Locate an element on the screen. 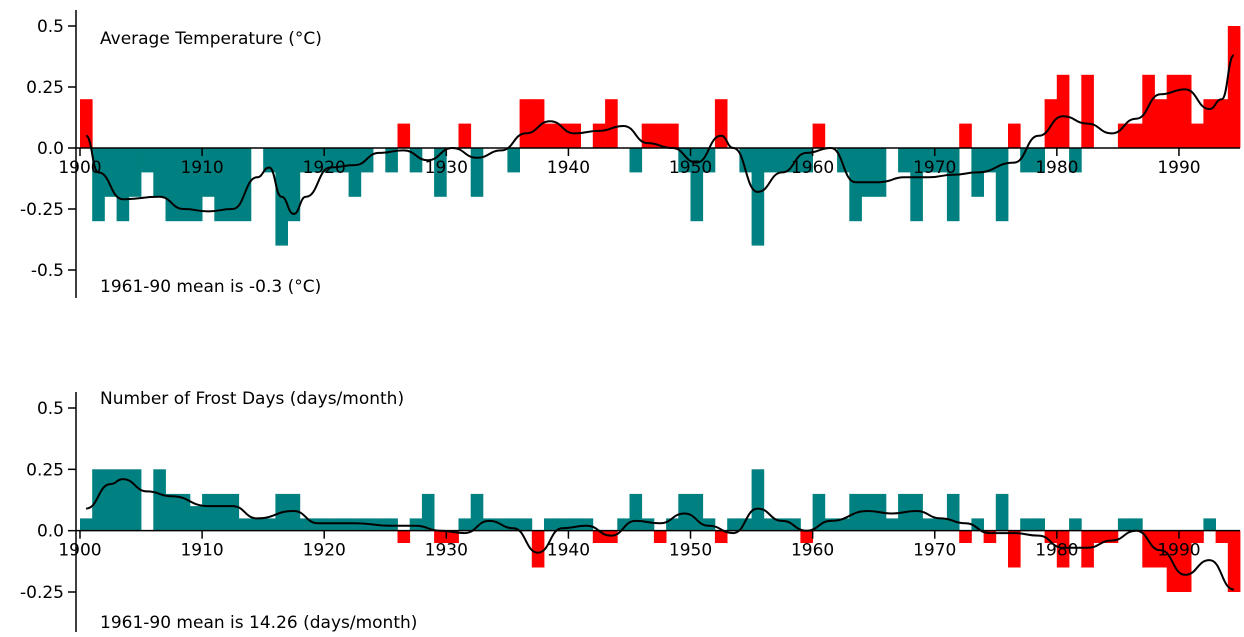 The height and width of the screenshot is (637, 1244). frost-days-title: Number of Frost Days (days/month) is located at coordinates (252, 399).